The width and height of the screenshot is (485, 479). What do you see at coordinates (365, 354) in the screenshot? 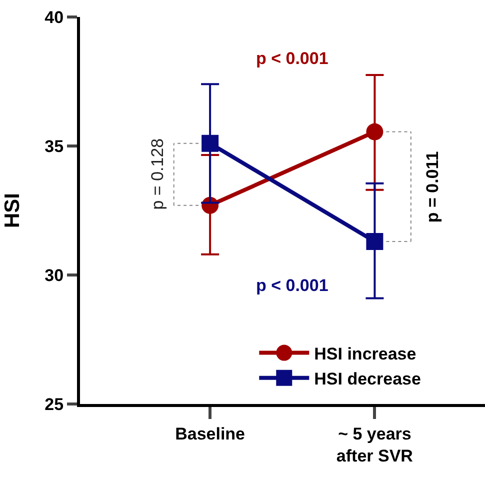
I see `legend-label: HSI increase` at bounding box center [365, 354].